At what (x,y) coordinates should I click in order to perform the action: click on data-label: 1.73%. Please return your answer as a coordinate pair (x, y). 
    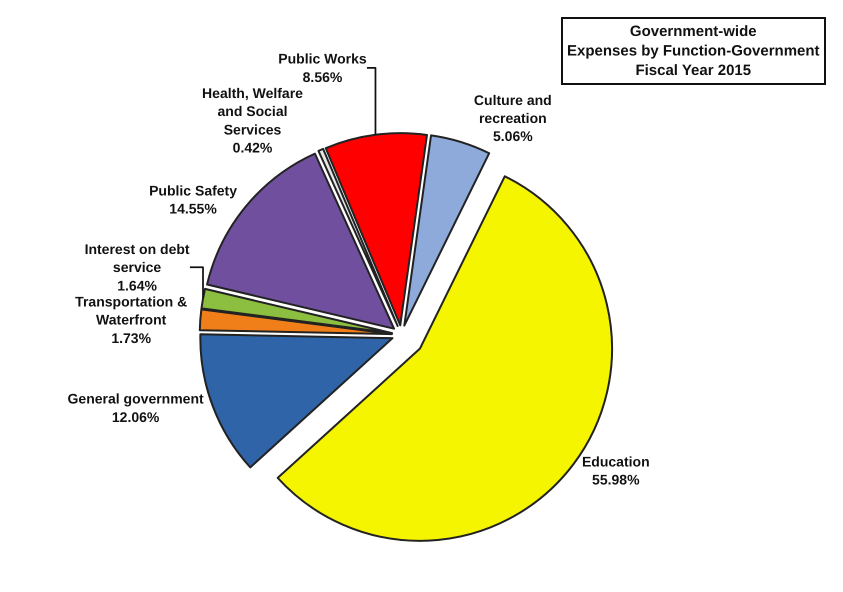
    Looking at the image, I should click on (131, 338).